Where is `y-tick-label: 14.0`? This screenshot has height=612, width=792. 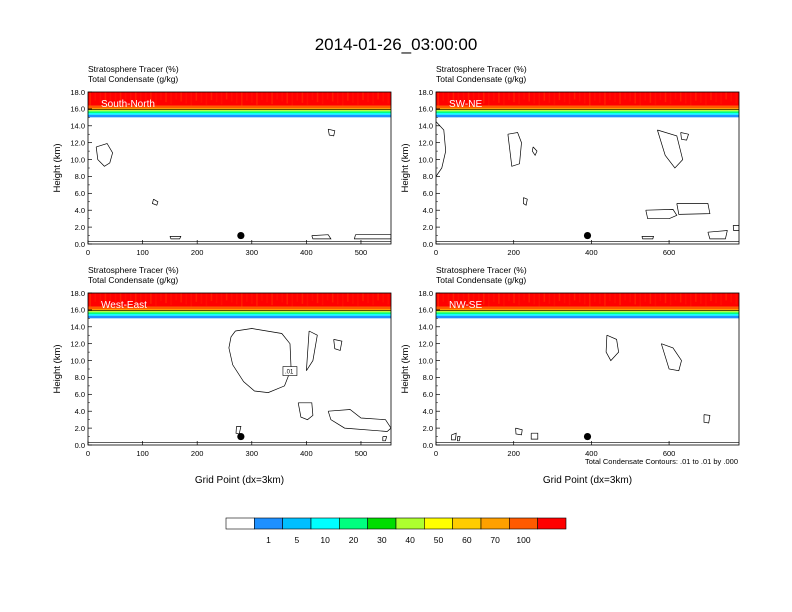 y-tick-label: 14.0 is located at coordinates (425, 327).